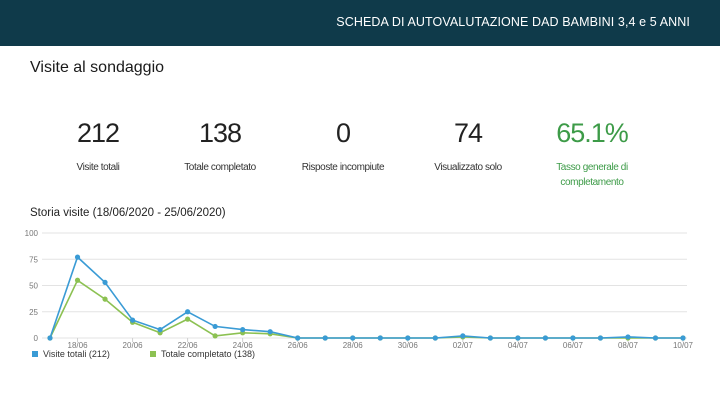 The width and height of the screenshot is (720, 405). What do you see at coordinates (408, 345) in the screenshot?
I see `x-tick-label: 30/06` at bounding box center [408, 345].